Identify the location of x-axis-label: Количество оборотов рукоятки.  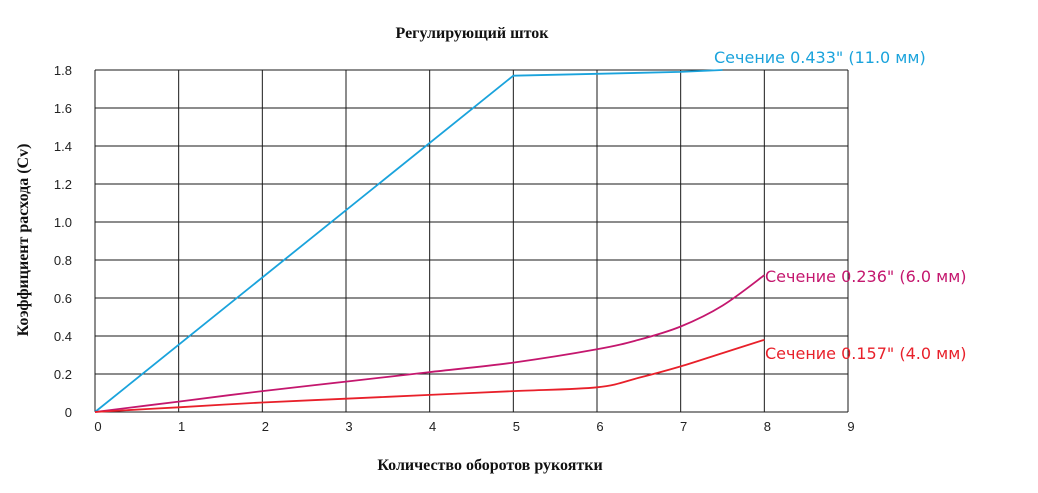
(489, 465).